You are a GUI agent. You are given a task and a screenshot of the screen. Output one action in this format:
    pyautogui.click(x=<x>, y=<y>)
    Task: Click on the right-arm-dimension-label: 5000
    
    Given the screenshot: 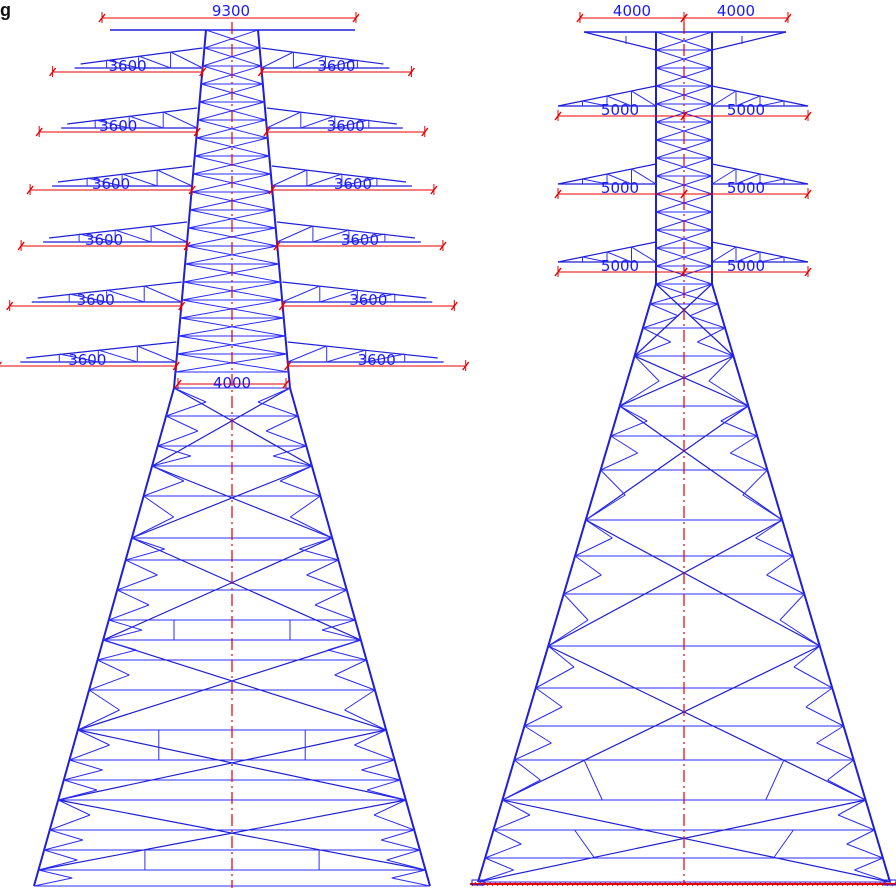 What is the action you would take?
    pyautogui.click(x=620, y=266)
    